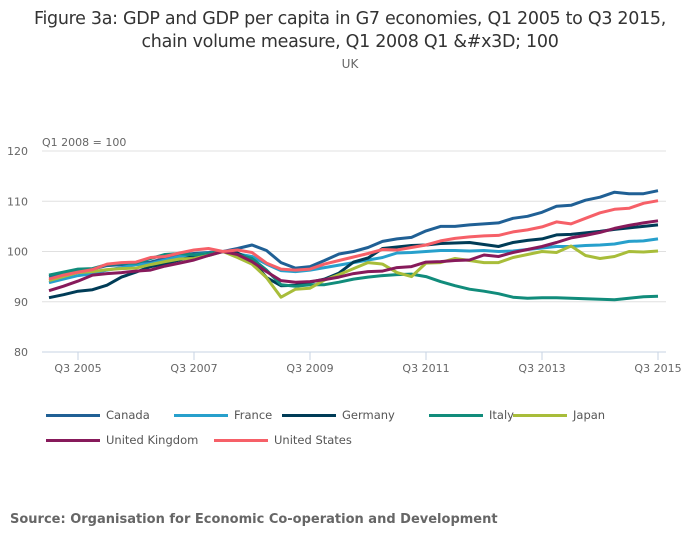 The image size is (700, 549). What do you see at coordinates (313, 440) in the screenshot?
I see `legend-label: United States` at bounding box center [313, 440].